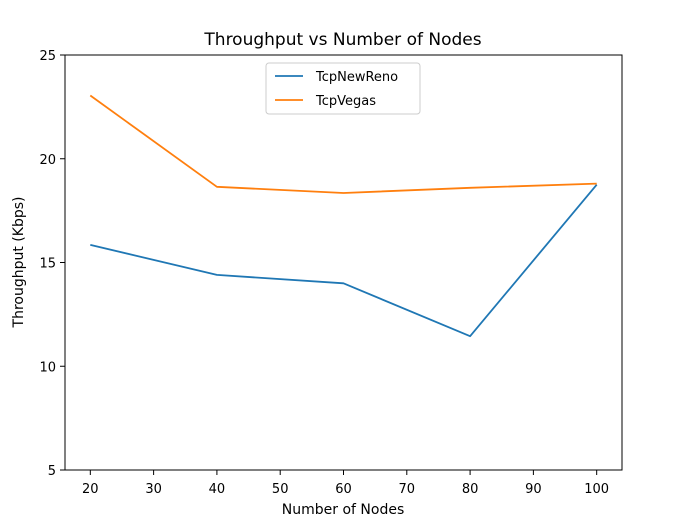 The width and height of the screenshot is (681, 531). I want to click on x-axis: 20 30 40 50 60 70 80 90 100, so click(345, 483).